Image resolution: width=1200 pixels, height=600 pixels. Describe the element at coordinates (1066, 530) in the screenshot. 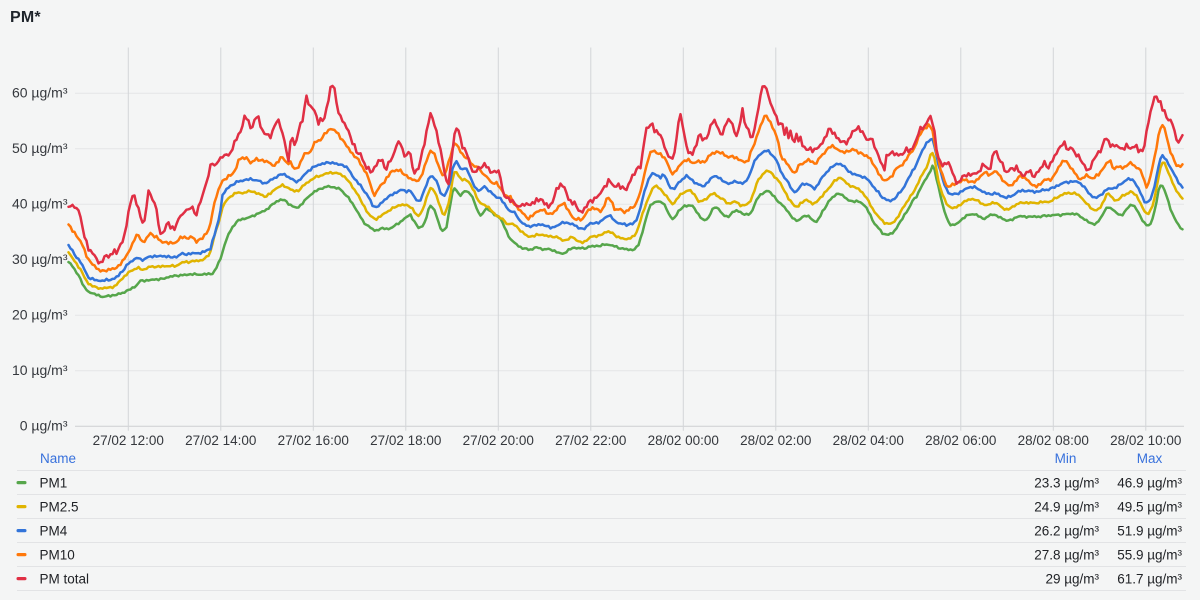

I see `svg-text: 26.2 µg/m³` at that location.